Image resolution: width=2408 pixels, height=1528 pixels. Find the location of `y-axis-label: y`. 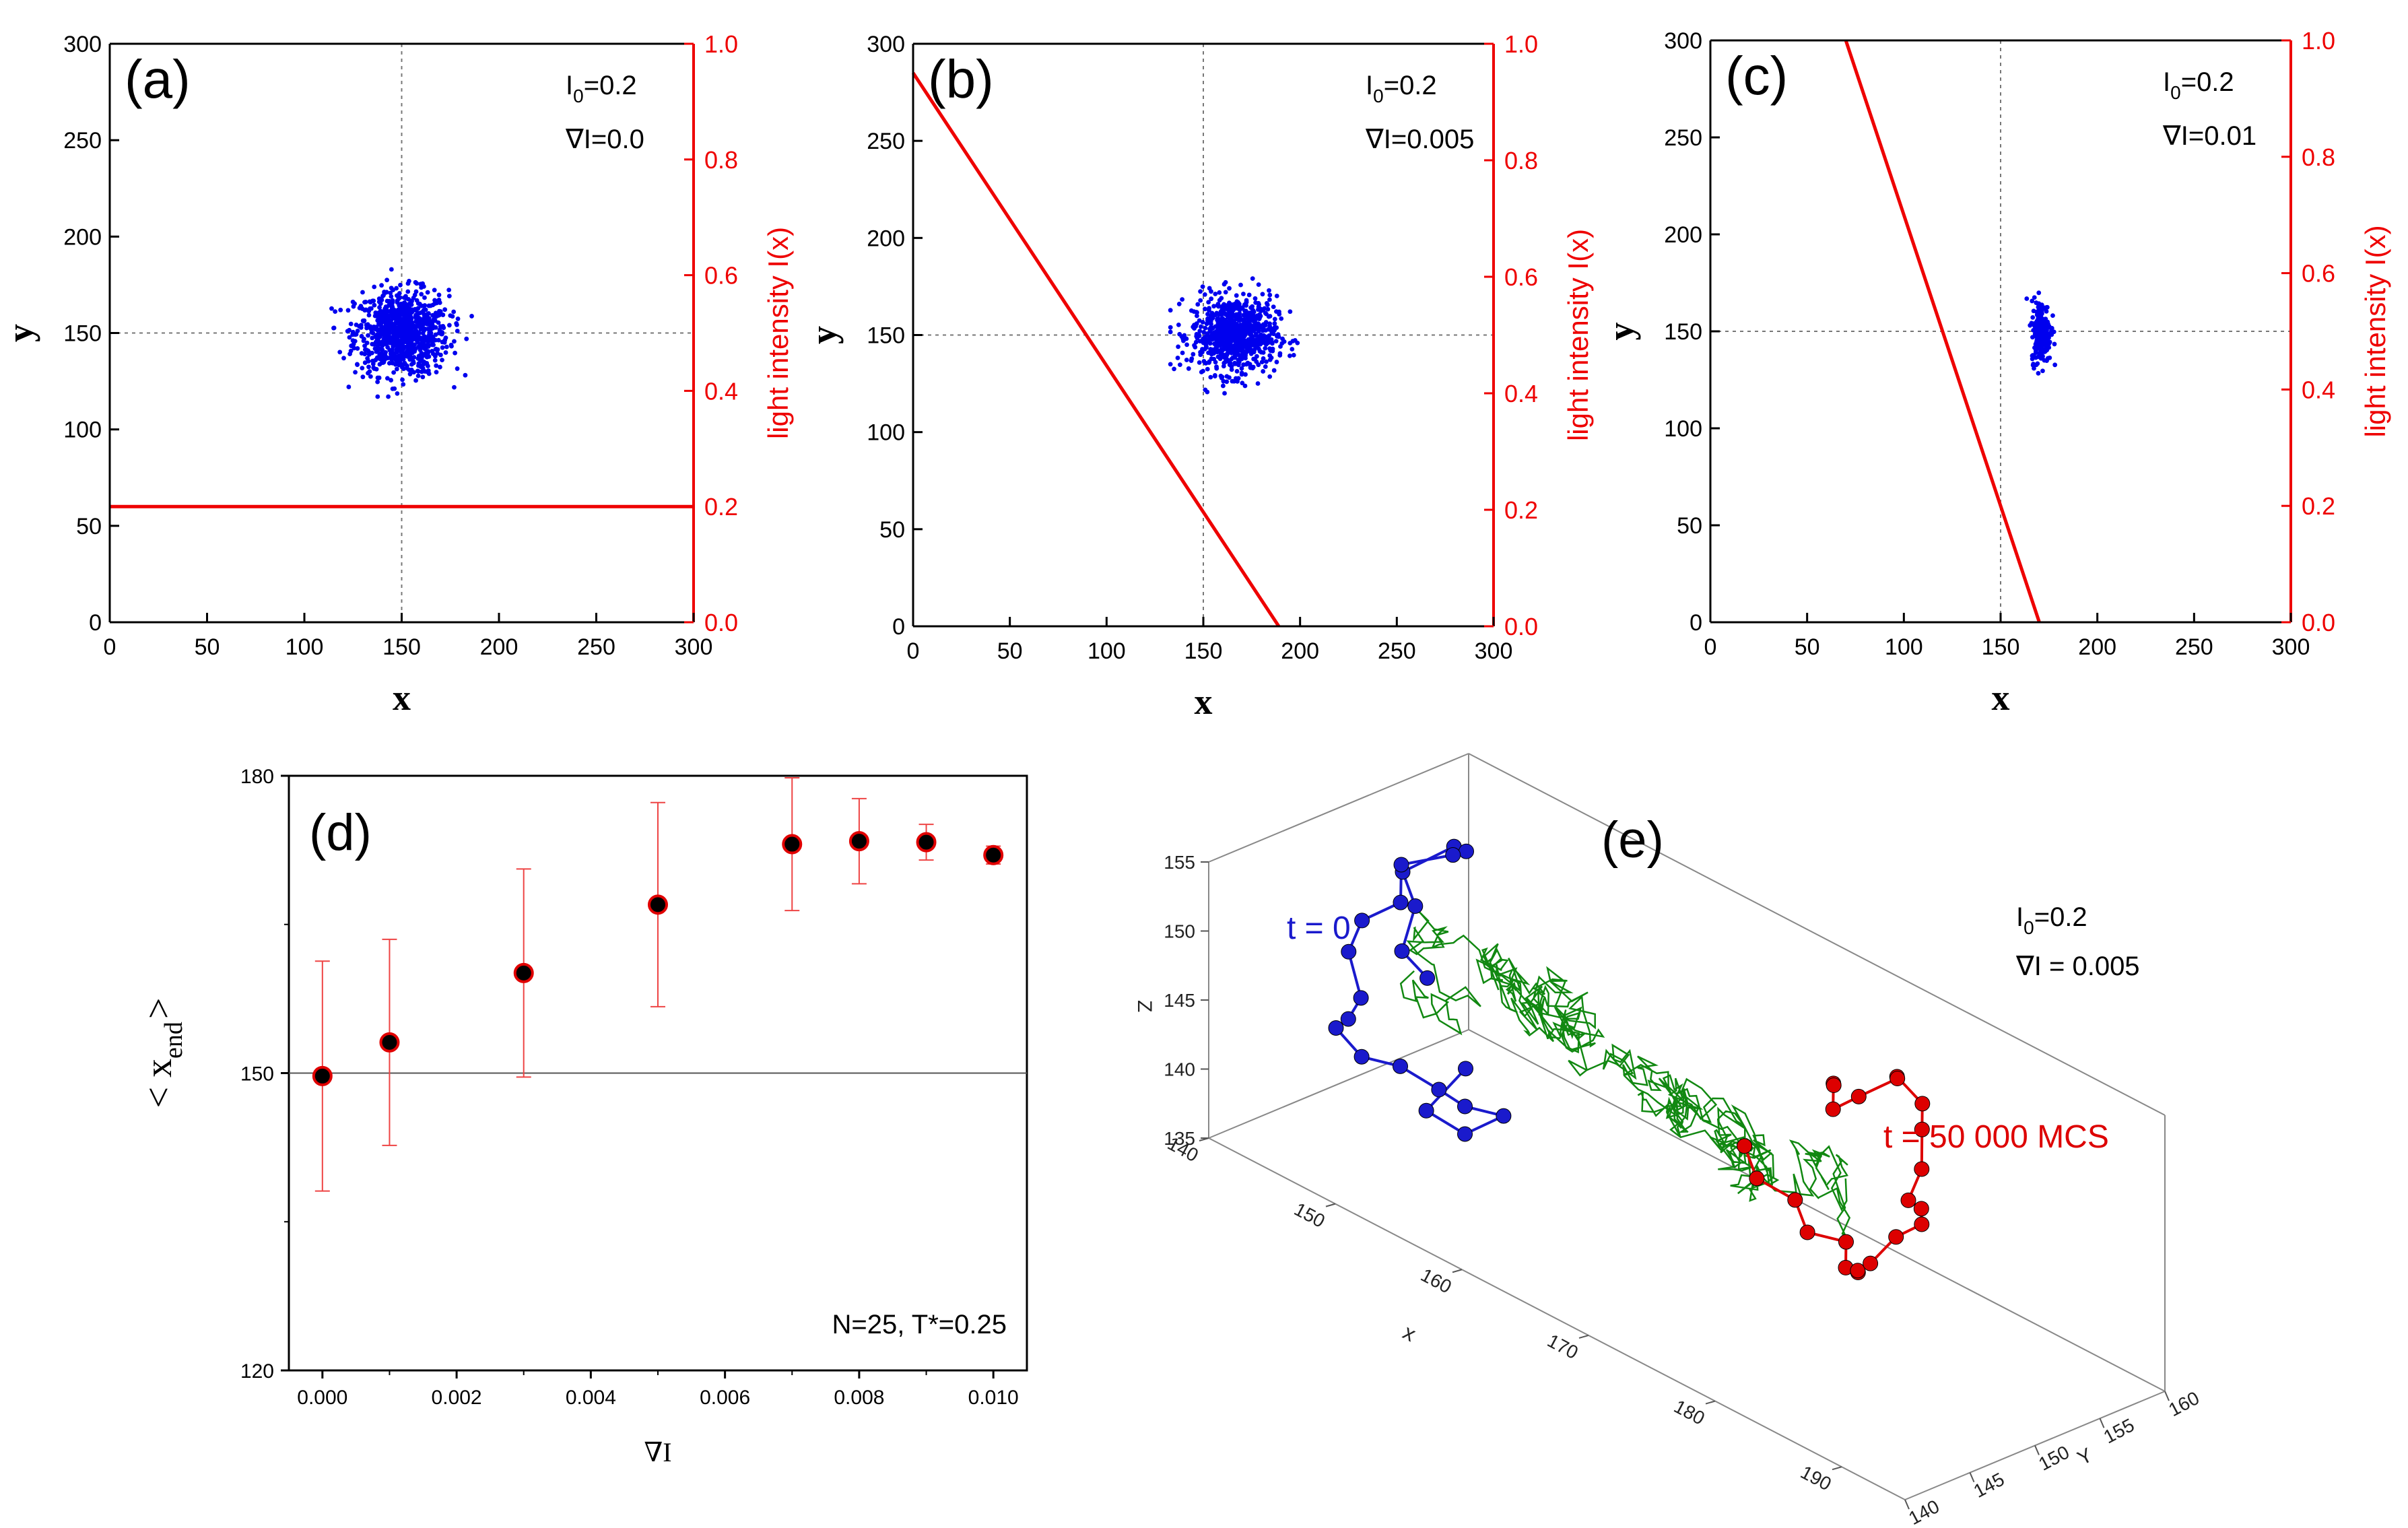

y-axis-label: y is located at coordinates (20, 333).